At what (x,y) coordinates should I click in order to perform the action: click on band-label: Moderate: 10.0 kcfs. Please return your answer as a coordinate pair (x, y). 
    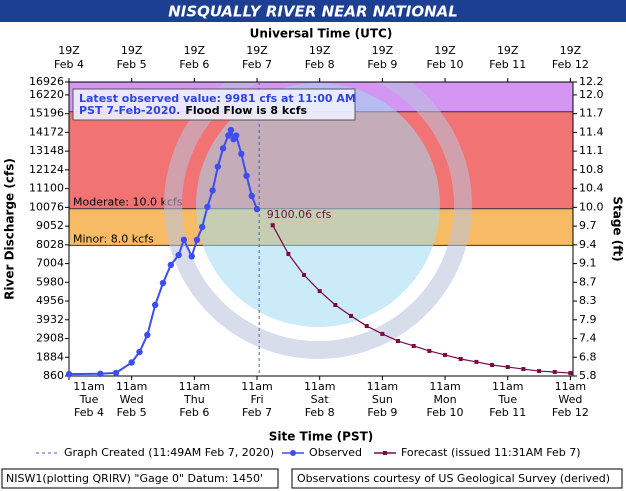
    Looking at the image, I should click on (128, 202).